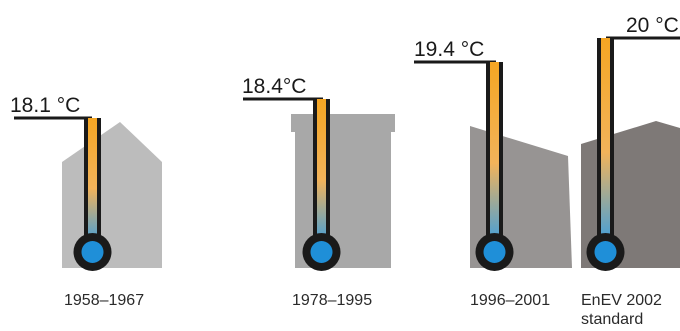 The width and height of the screenshot is (680, 331). What do you see at coordinates (612, 319) in the screenshot?
I see `period-label-4-line2: standard` at bounding box center [612, 319].